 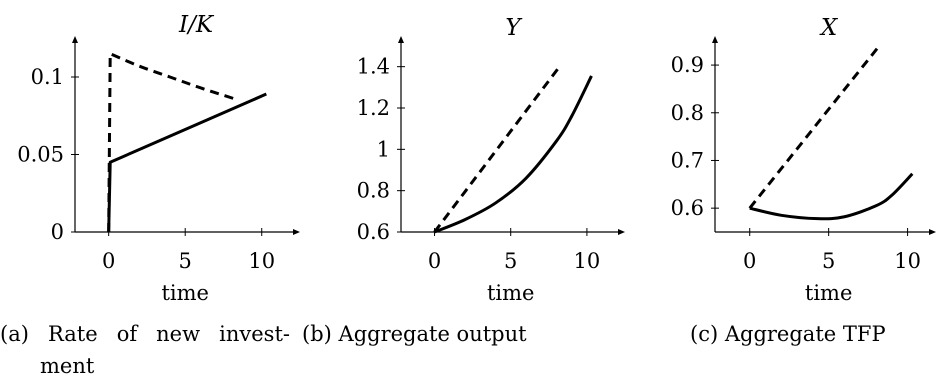 I want to click on caption-a-line-2: ment, so click(x=67, y=366).